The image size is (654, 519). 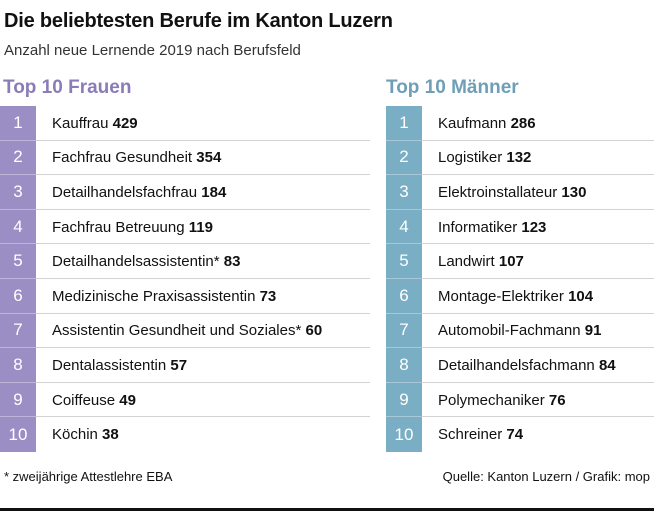 I want to click on women-row: 4 Fachfrau Betreuung 119, so click(x=185, y=227).